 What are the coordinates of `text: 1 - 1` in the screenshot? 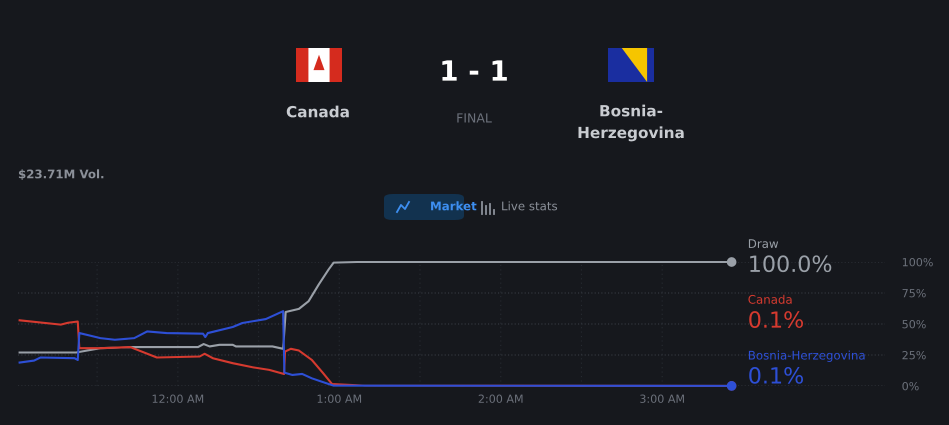 It's located at (474, 70).